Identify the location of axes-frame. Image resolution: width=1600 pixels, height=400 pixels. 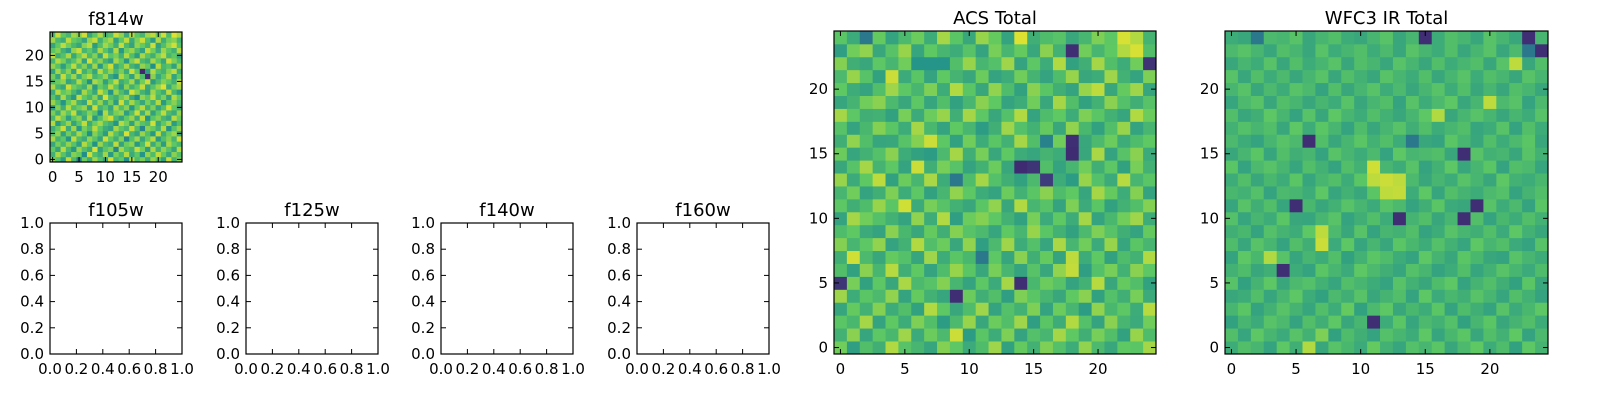
(507, 288).